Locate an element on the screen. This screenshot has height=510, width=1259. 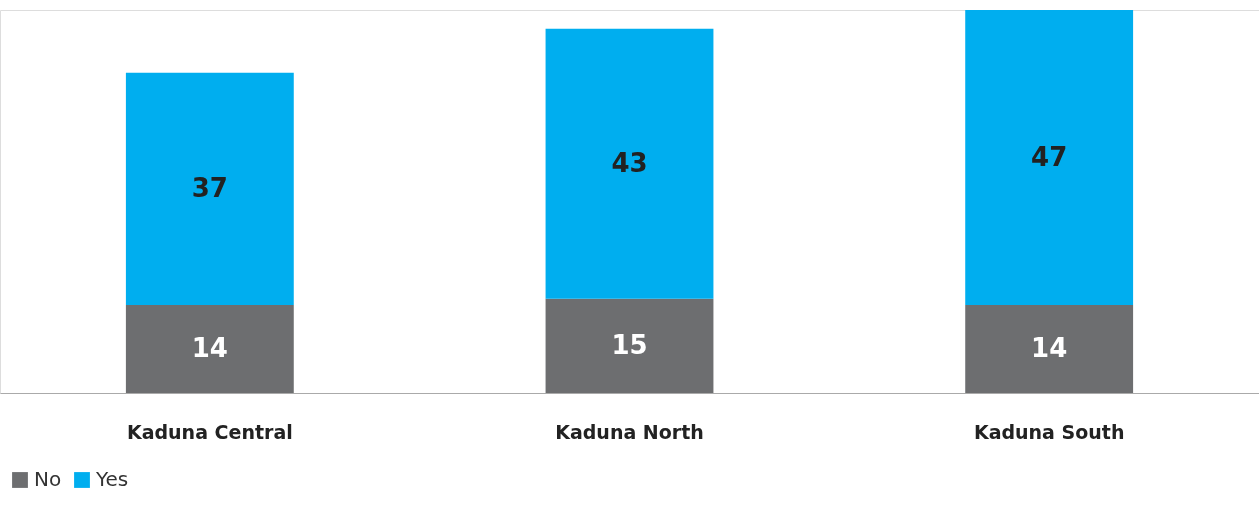
legend-label: Yes is located at coordinates (112, 479).